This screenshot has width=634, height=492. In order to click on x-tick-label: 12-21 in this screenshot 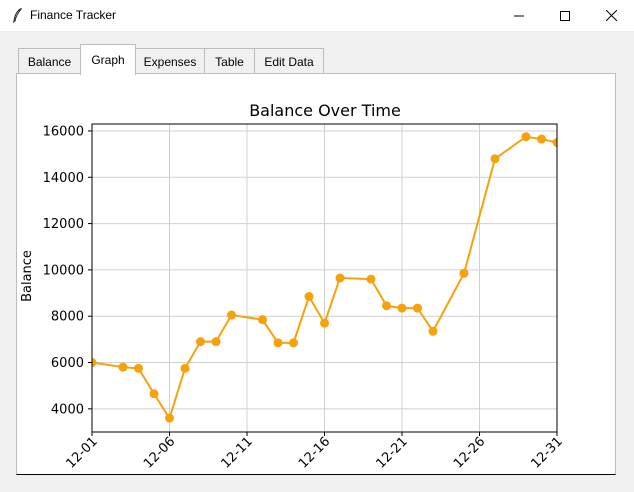, I will do `click(392, 452)`.